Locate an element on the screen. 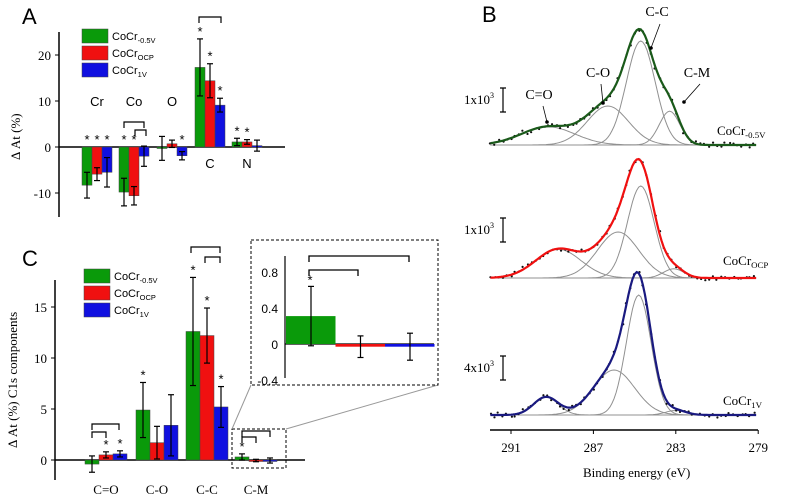  peak-label: C-O is located at coordinates (598, 73).